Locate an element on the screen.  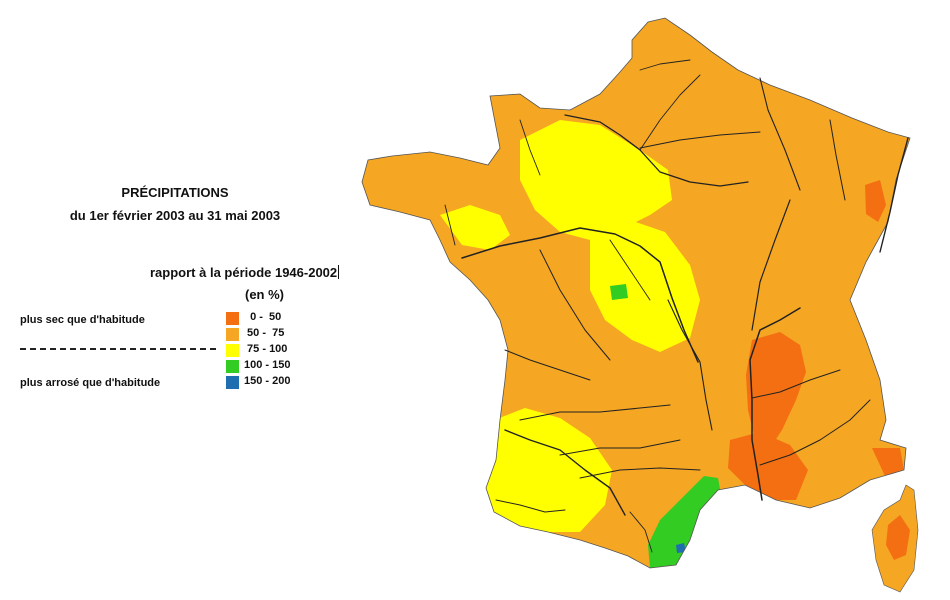
river-aude is located at coordinates (641, 532).